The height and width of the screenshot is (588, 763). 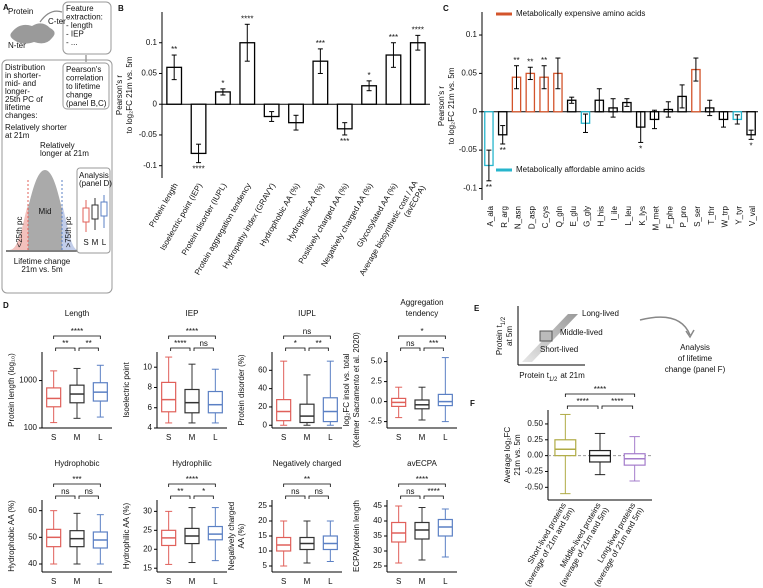 What do you see at coordinates (147, 567) in the screenshot?
I see `y-tick-label: 15` at bounding box center [147, 567].